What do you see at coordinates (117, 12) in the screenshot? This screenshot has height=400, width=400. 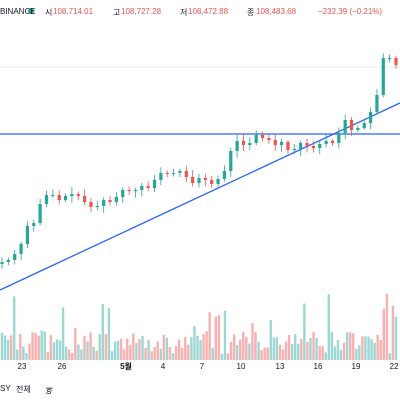 I see `high-label: 고` at bounding box center [117, 12].